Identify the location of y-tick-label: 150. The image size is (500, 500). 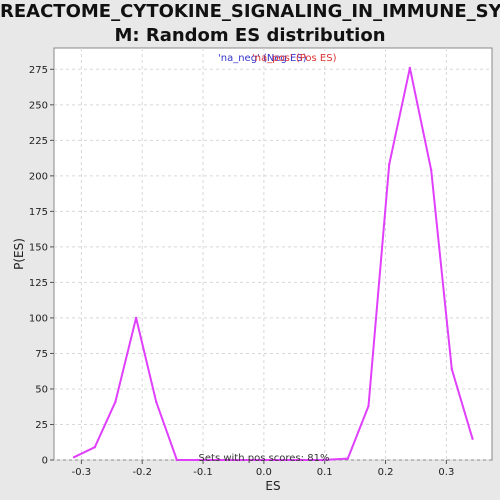
(38, 247).